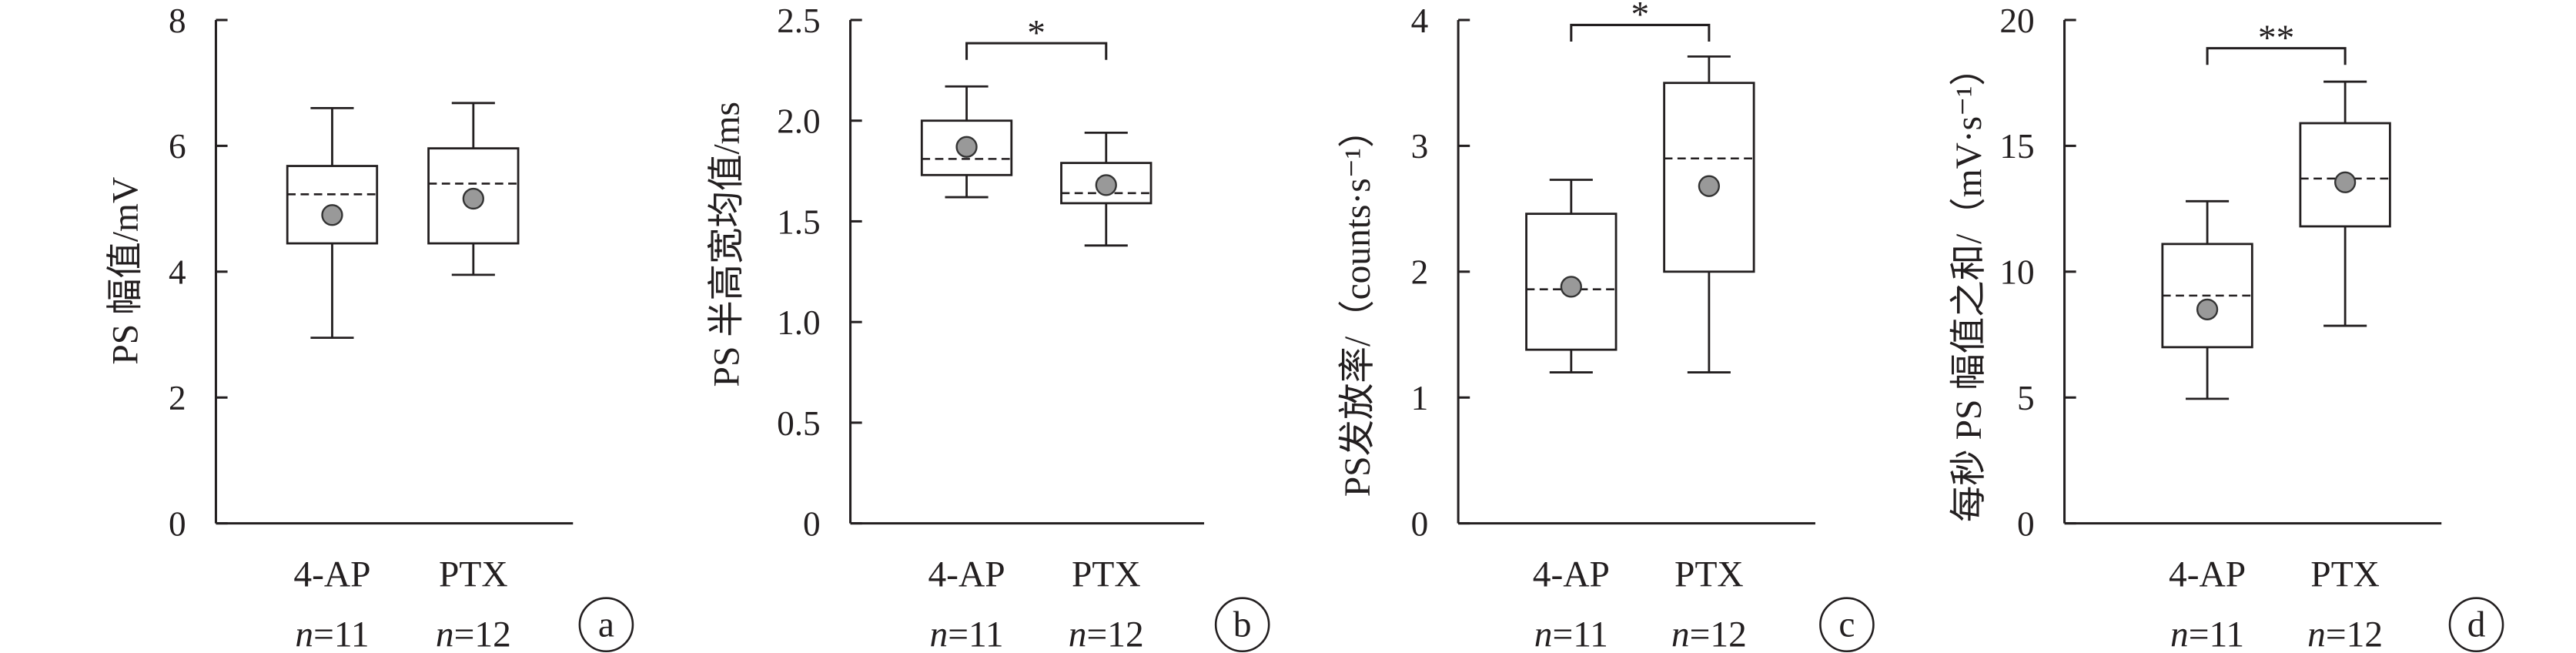  Describe the element at coordinates (1420, 398) in the screenshot. I see `y-tick-label: 1` at that location.